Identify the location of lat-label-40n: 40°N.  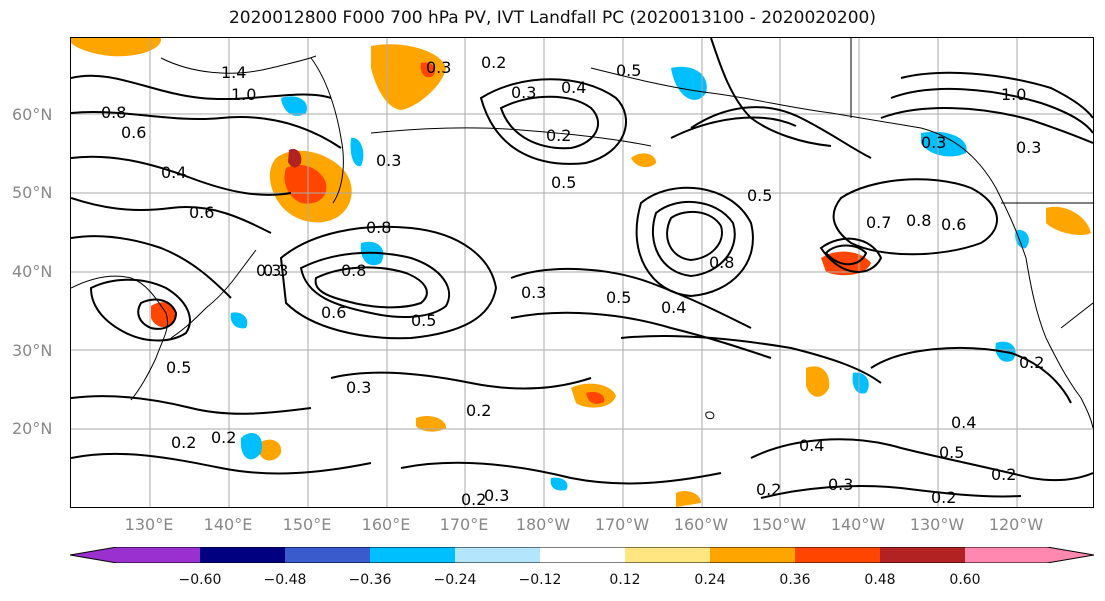
(32, 271).